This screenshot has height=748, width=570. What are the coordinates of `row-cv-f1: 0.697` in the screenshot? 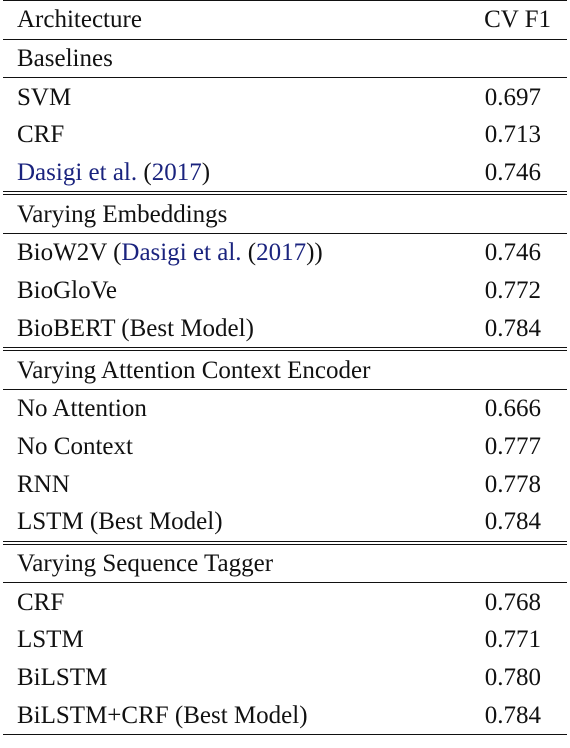 It's located at (512, 97).